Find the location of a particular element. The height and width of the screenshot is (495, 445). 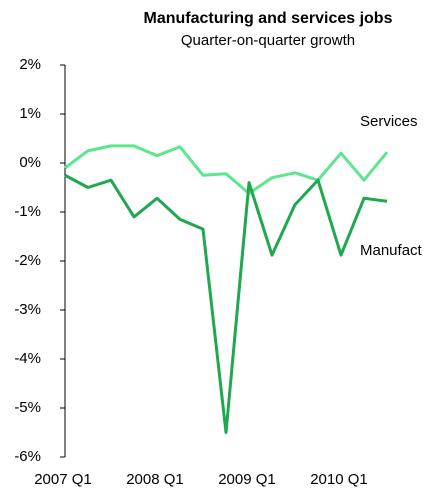

chart-title: Manufacturing and services jobs is located at coordinates (268, 18).